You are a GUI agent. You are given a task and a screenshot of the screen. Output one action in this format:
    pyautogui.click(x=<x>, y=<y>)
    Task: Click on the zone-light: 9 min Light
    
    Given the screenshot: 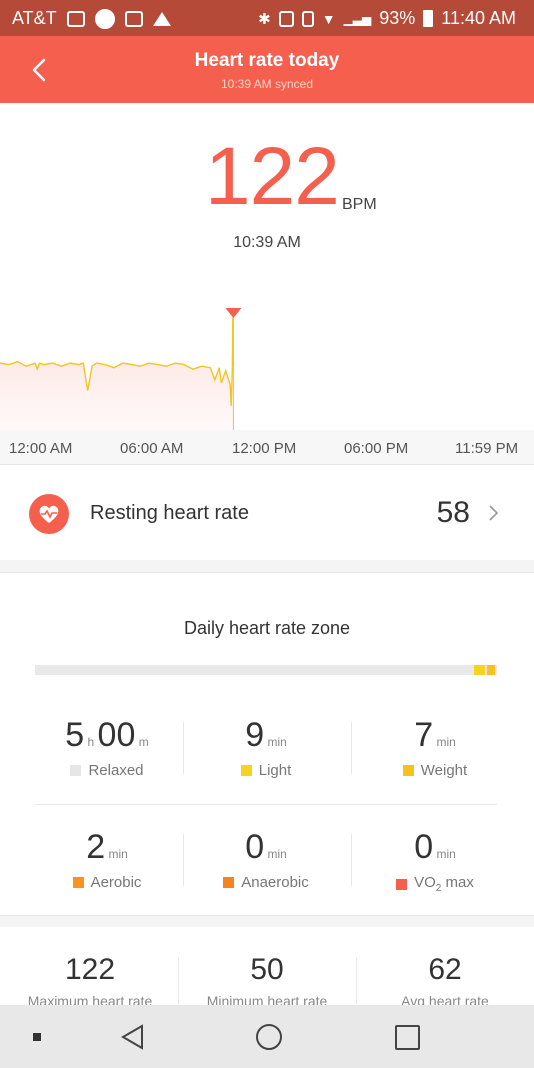 What is the action you would take?
    pyautogui.click(x=266, y=748)
    